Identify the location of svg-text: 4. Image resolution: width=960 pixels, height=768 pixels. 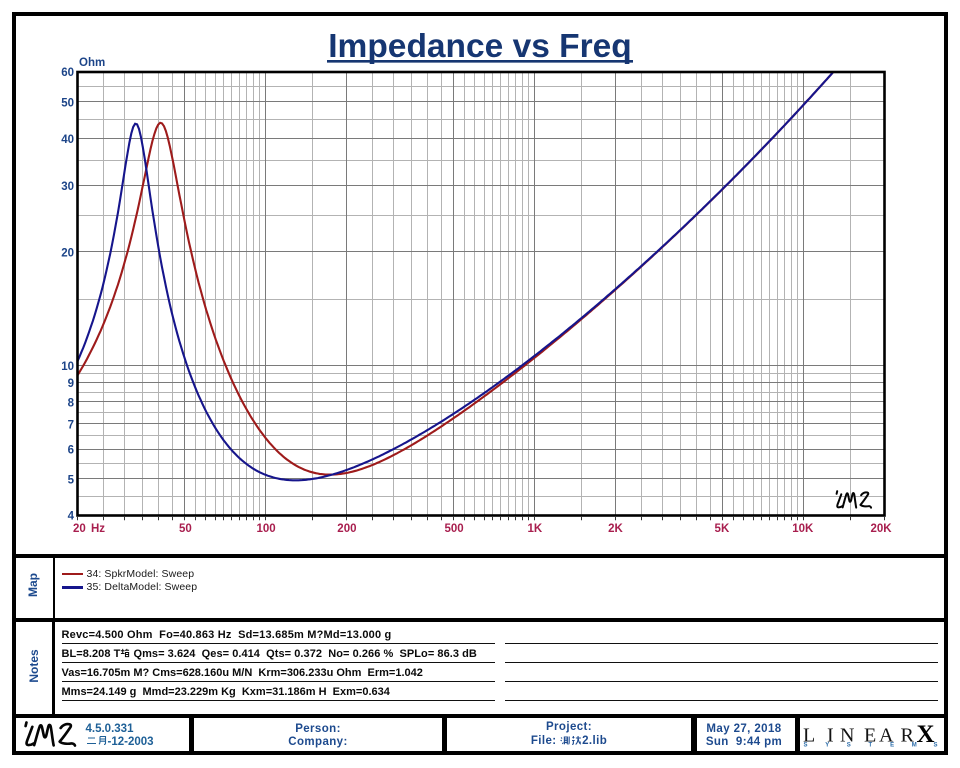
(71, 517).